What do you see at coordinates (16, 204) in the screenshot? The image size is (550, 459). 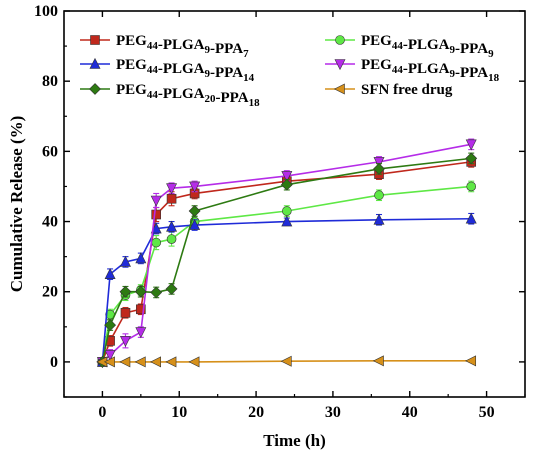 I see `y-axis-title: Cumulative Release (%)` at bounding box center [16, 204].